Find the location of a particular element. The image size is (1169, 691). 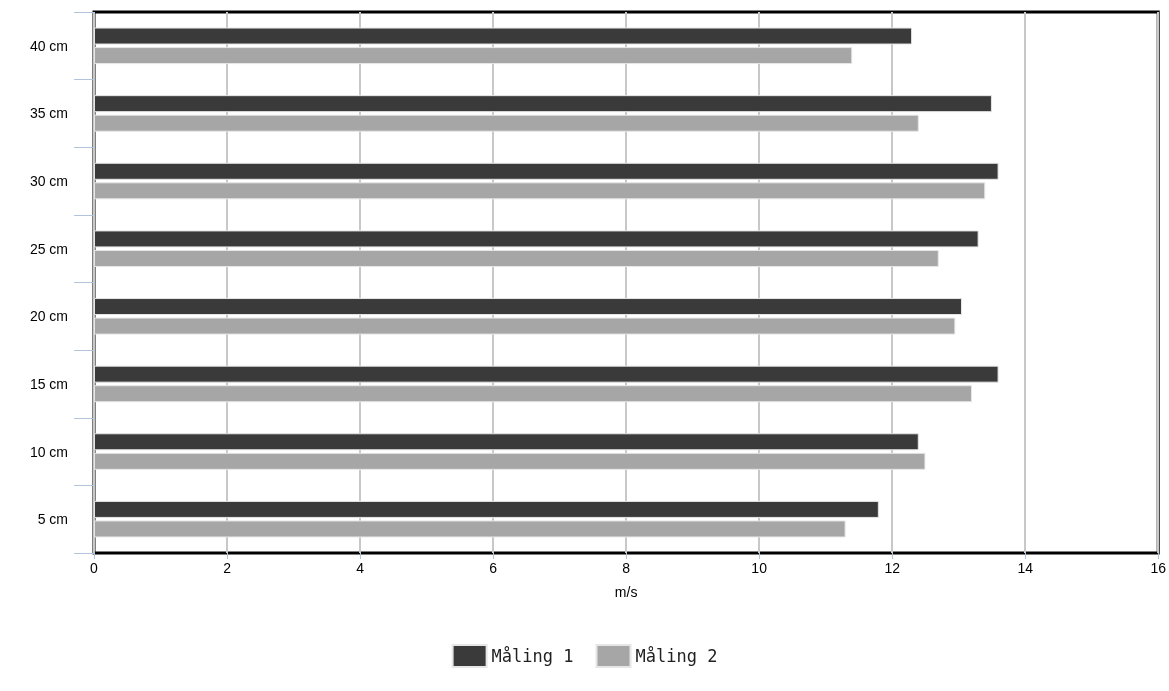

y-tick-label: 40 cm is located at coordinates (48, 45).